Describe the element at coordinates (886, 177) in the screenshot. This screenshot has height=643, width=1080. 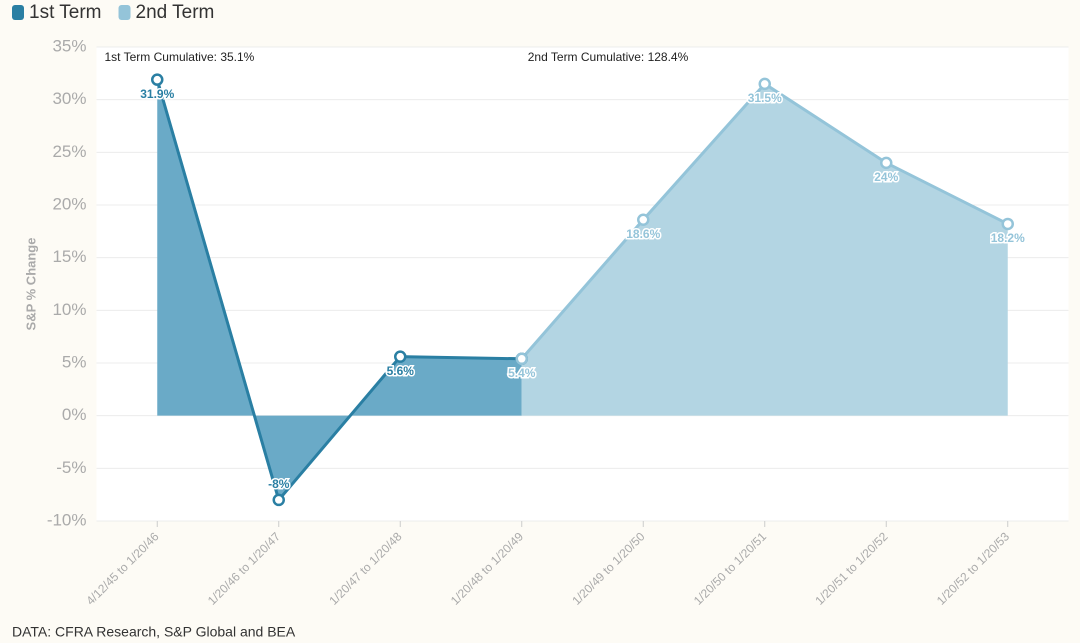
I see `data-label: 24%` at that location.